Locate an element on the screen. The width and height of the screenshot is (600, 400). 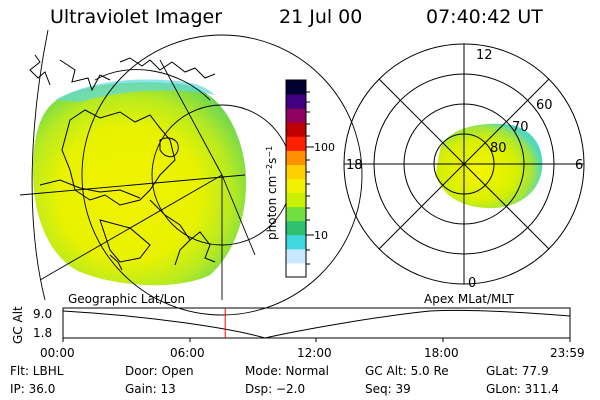
timeline-tick-2359: 23:59 is located at coordinates (567, 353).